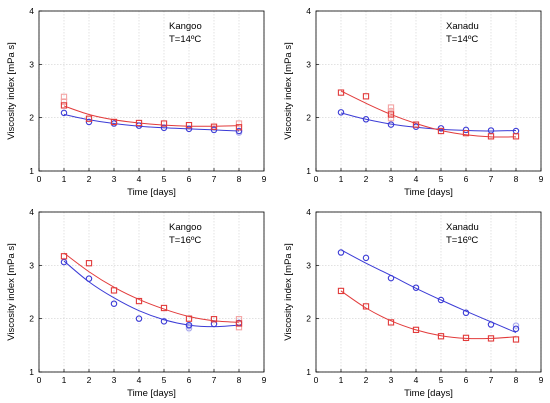 This screenshot has width=550, height=403. What do you see at coordinates (516, 325) in the screenshot?
I see `replicate-point-circle` at bounding box center [516, 325].